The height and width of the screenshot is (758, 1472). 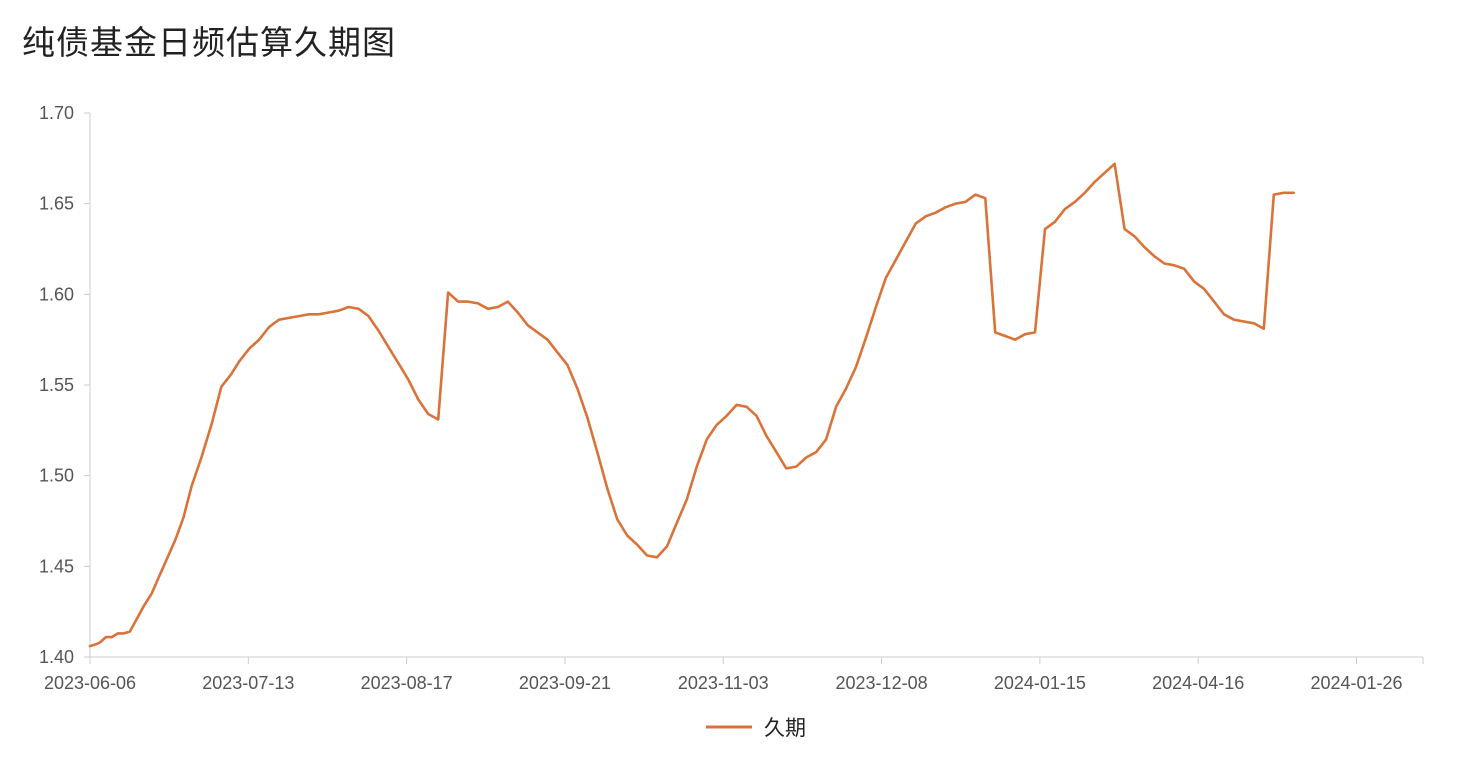 I want to click on y-tick-label: 1.60, so click(x=56, y=294).